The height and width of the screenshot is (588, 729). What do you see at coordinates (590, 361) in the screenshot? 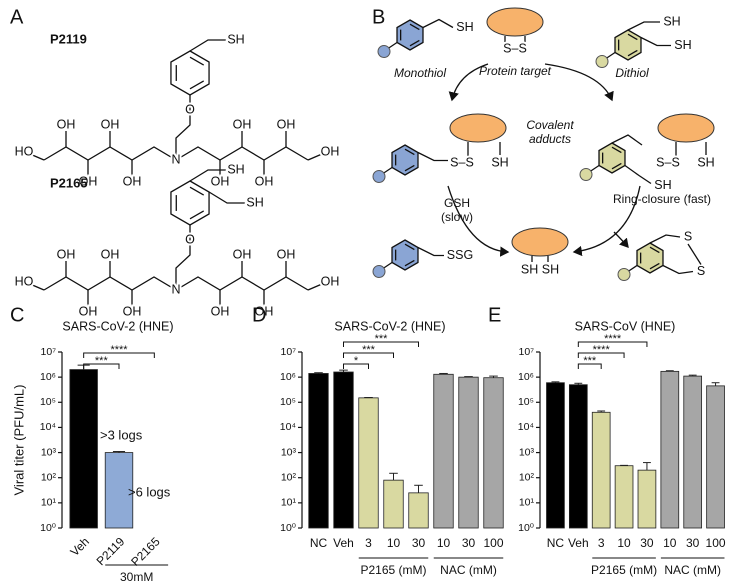
I see `significance-label: ***` at bounding box center [590, 361].